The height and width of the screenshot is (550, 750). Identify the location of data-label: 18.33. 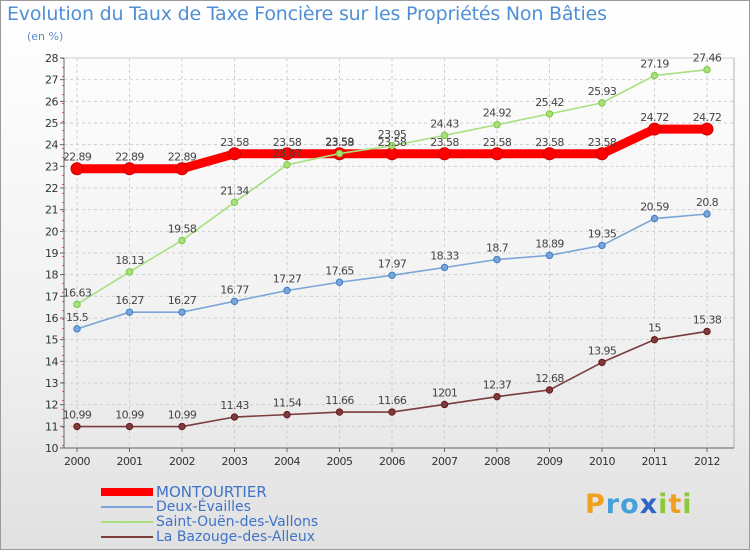
(444, 256).